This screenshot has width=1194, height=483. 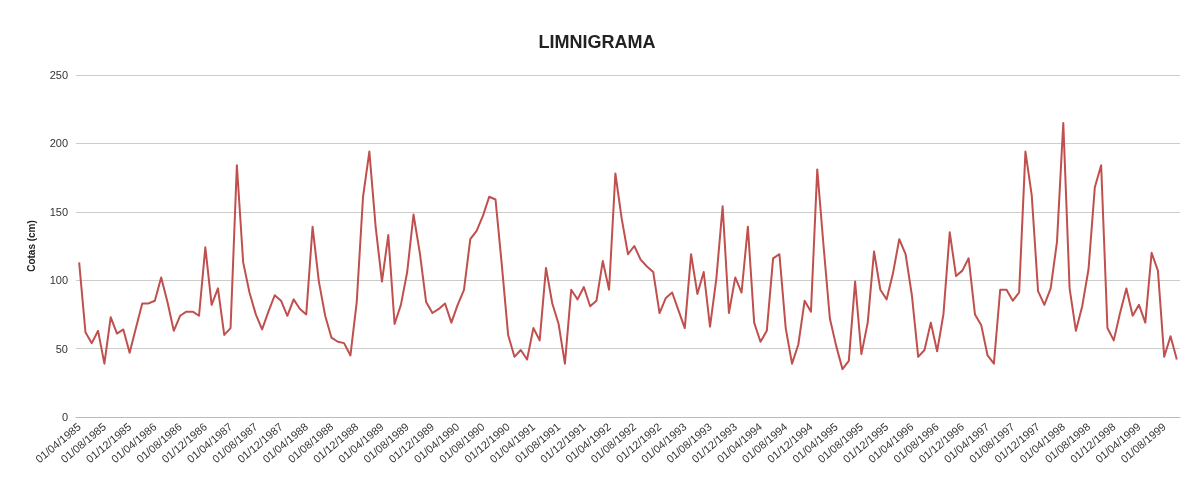 What do you see at coordinates (597, 42) in the screenshot?
I see `chart-title: LIMNIGRAMA` at bounding box center [597, 42].